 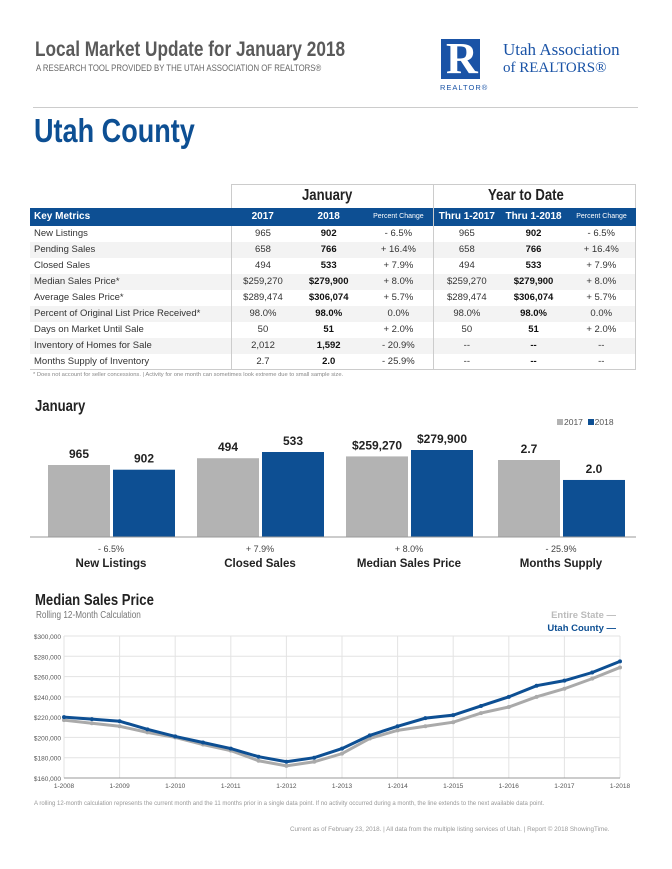 What do you see at coordinates (529, 449) in the screenshot?
I see `bar-value-label: 2.7` at bounding box center [529, 449].